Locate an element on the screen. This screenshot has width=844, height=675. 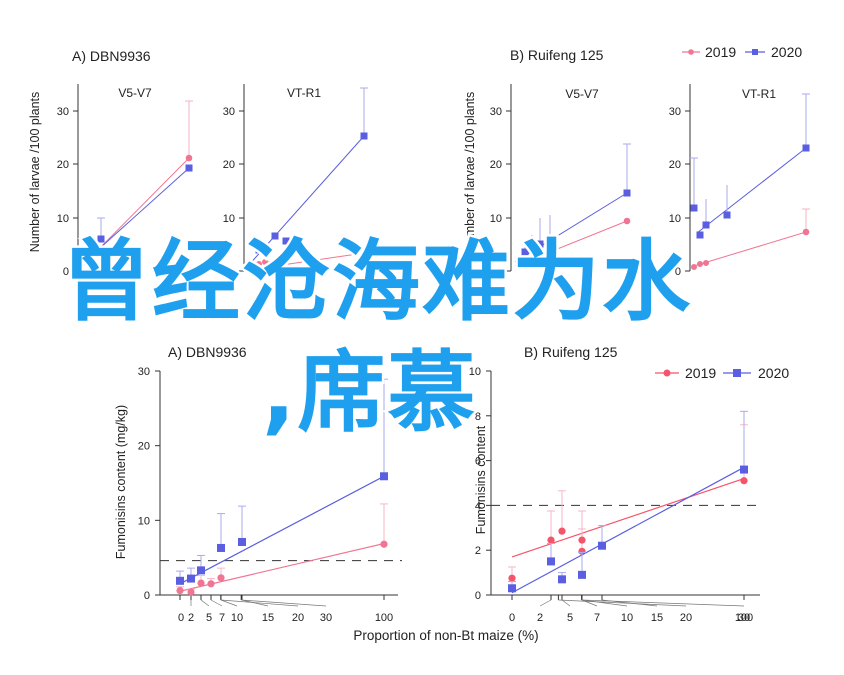
top-legend-marker-2019 is located at coordinates (691, 52).